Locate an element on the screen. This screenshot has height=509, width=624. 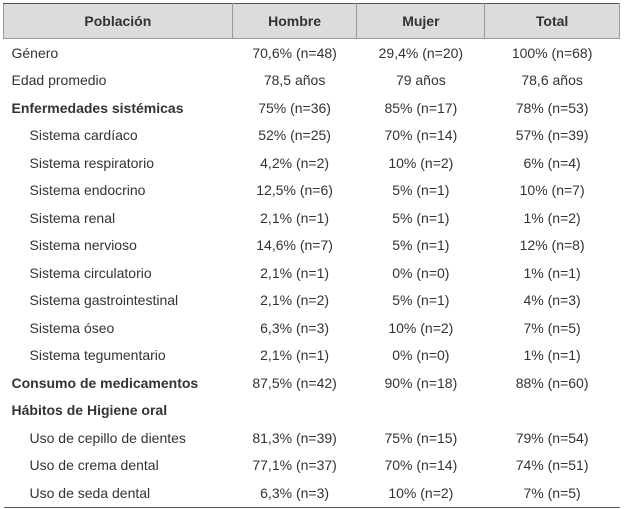
row-label: Género is located at coordinates (35, 52).